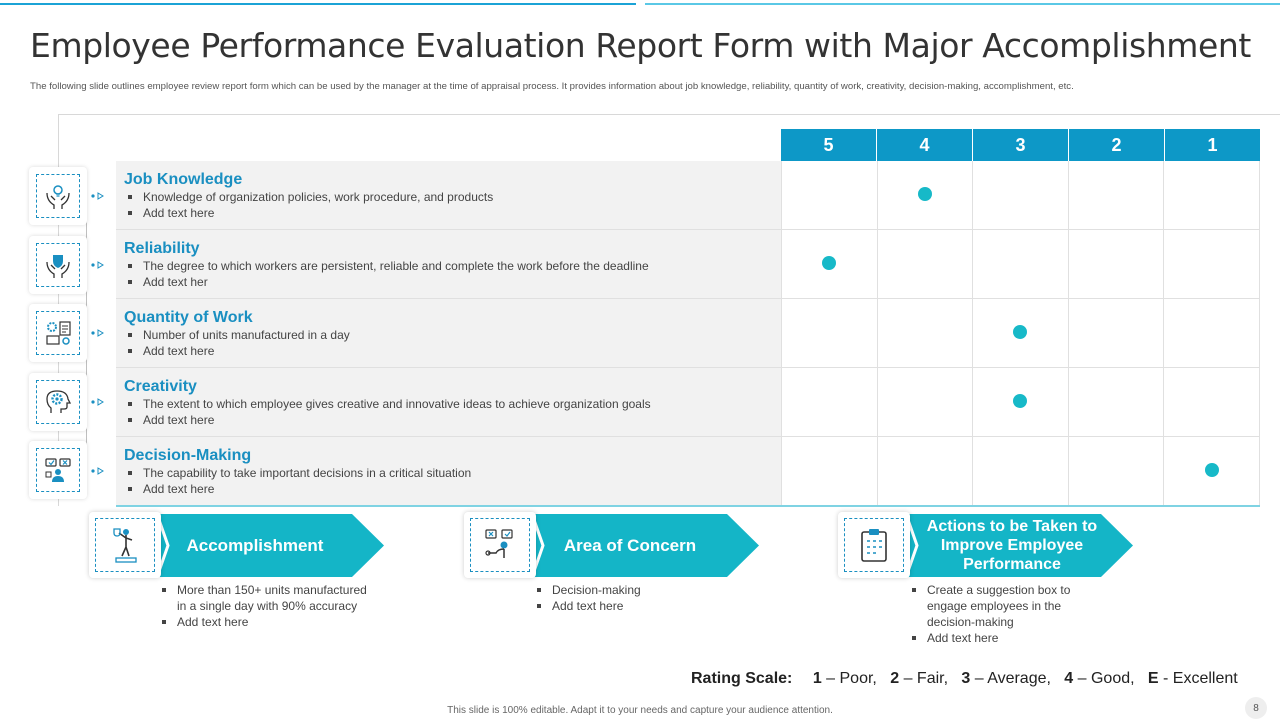  Describe the element at coordinates (924, 678) in the screenshot. I see `scale-text: – Fair,` at that location.